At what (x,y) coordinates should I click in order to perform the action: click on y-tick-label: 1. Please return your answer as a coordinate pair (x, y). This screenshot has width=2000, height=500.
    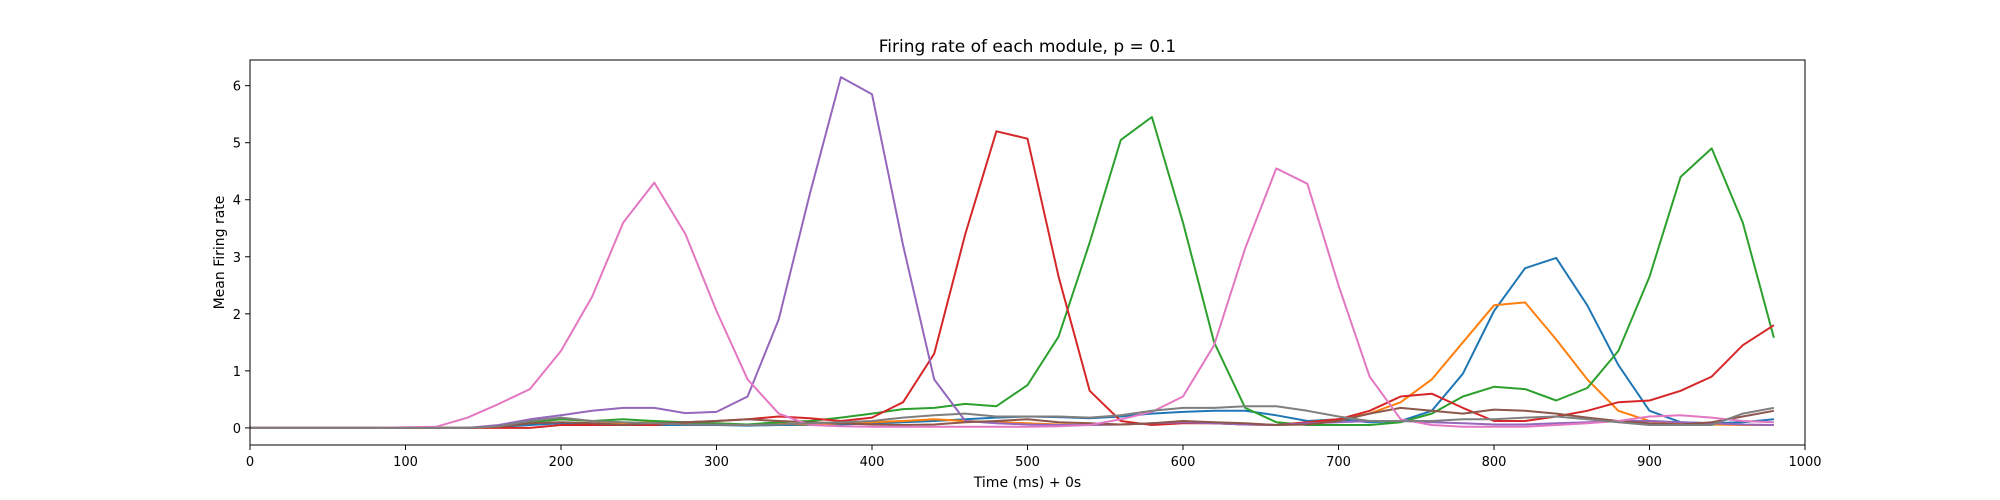
    Looking at the image, I should click on (237, 372).